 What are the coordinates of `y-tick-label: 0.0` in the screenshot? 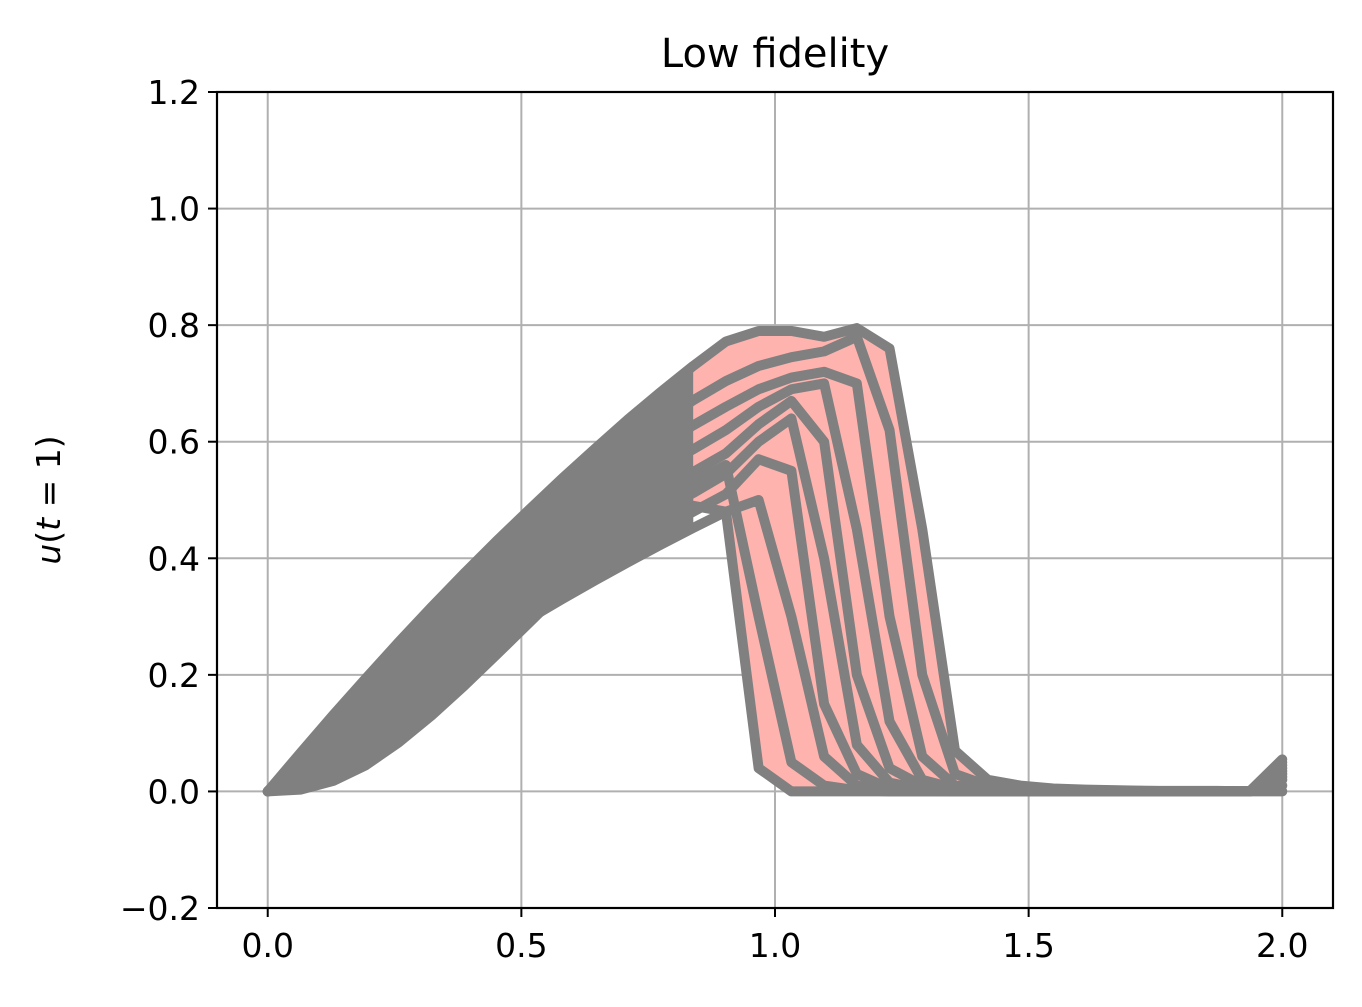 It's located at (174, 791).